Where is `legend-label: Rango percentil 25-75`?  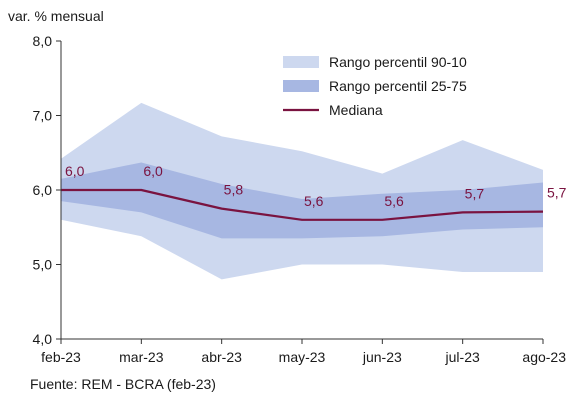 legend-label: Rango percentil 25-75 is located at coordinates (398, 86).